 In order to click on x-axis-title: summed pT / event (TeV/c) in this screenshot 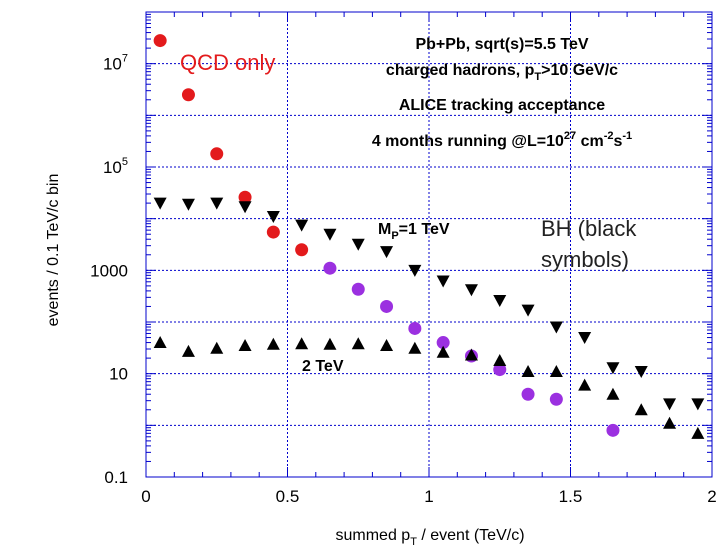, I will do `click(429, 537)`.